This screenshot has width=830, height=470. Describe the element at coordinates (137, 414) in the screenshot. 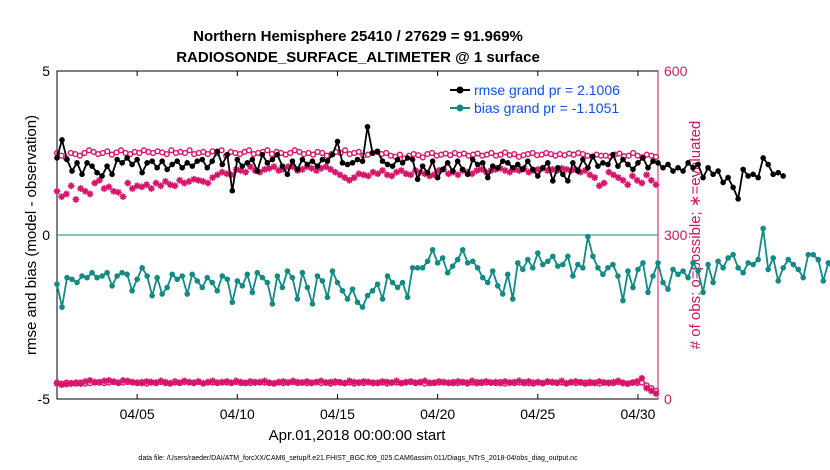

I see `x-tick-label: 04/05` at that location.